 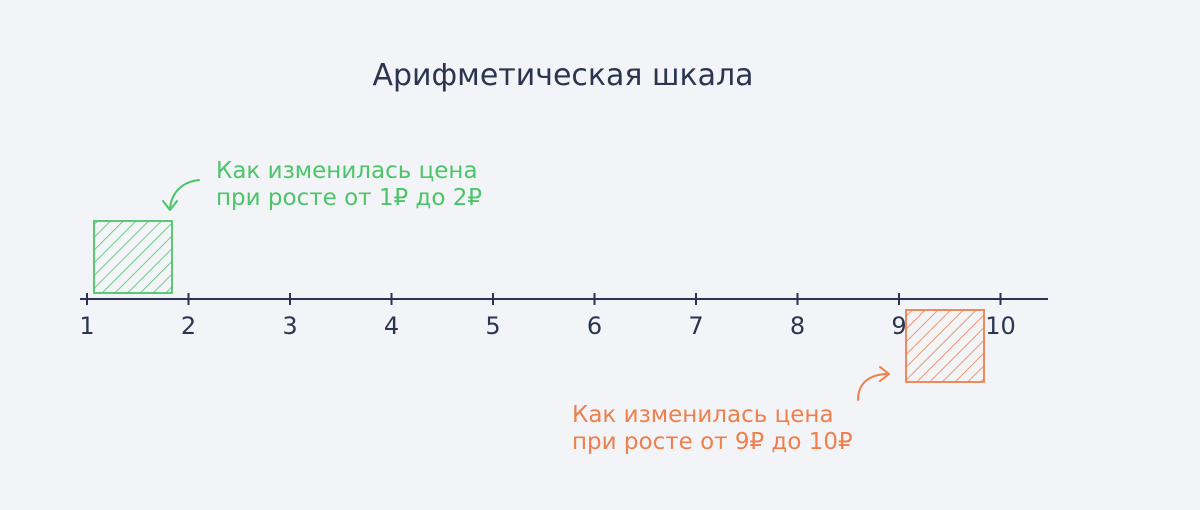 I want to click on axis-tick-label: 10, so click(x=1000, y=326).